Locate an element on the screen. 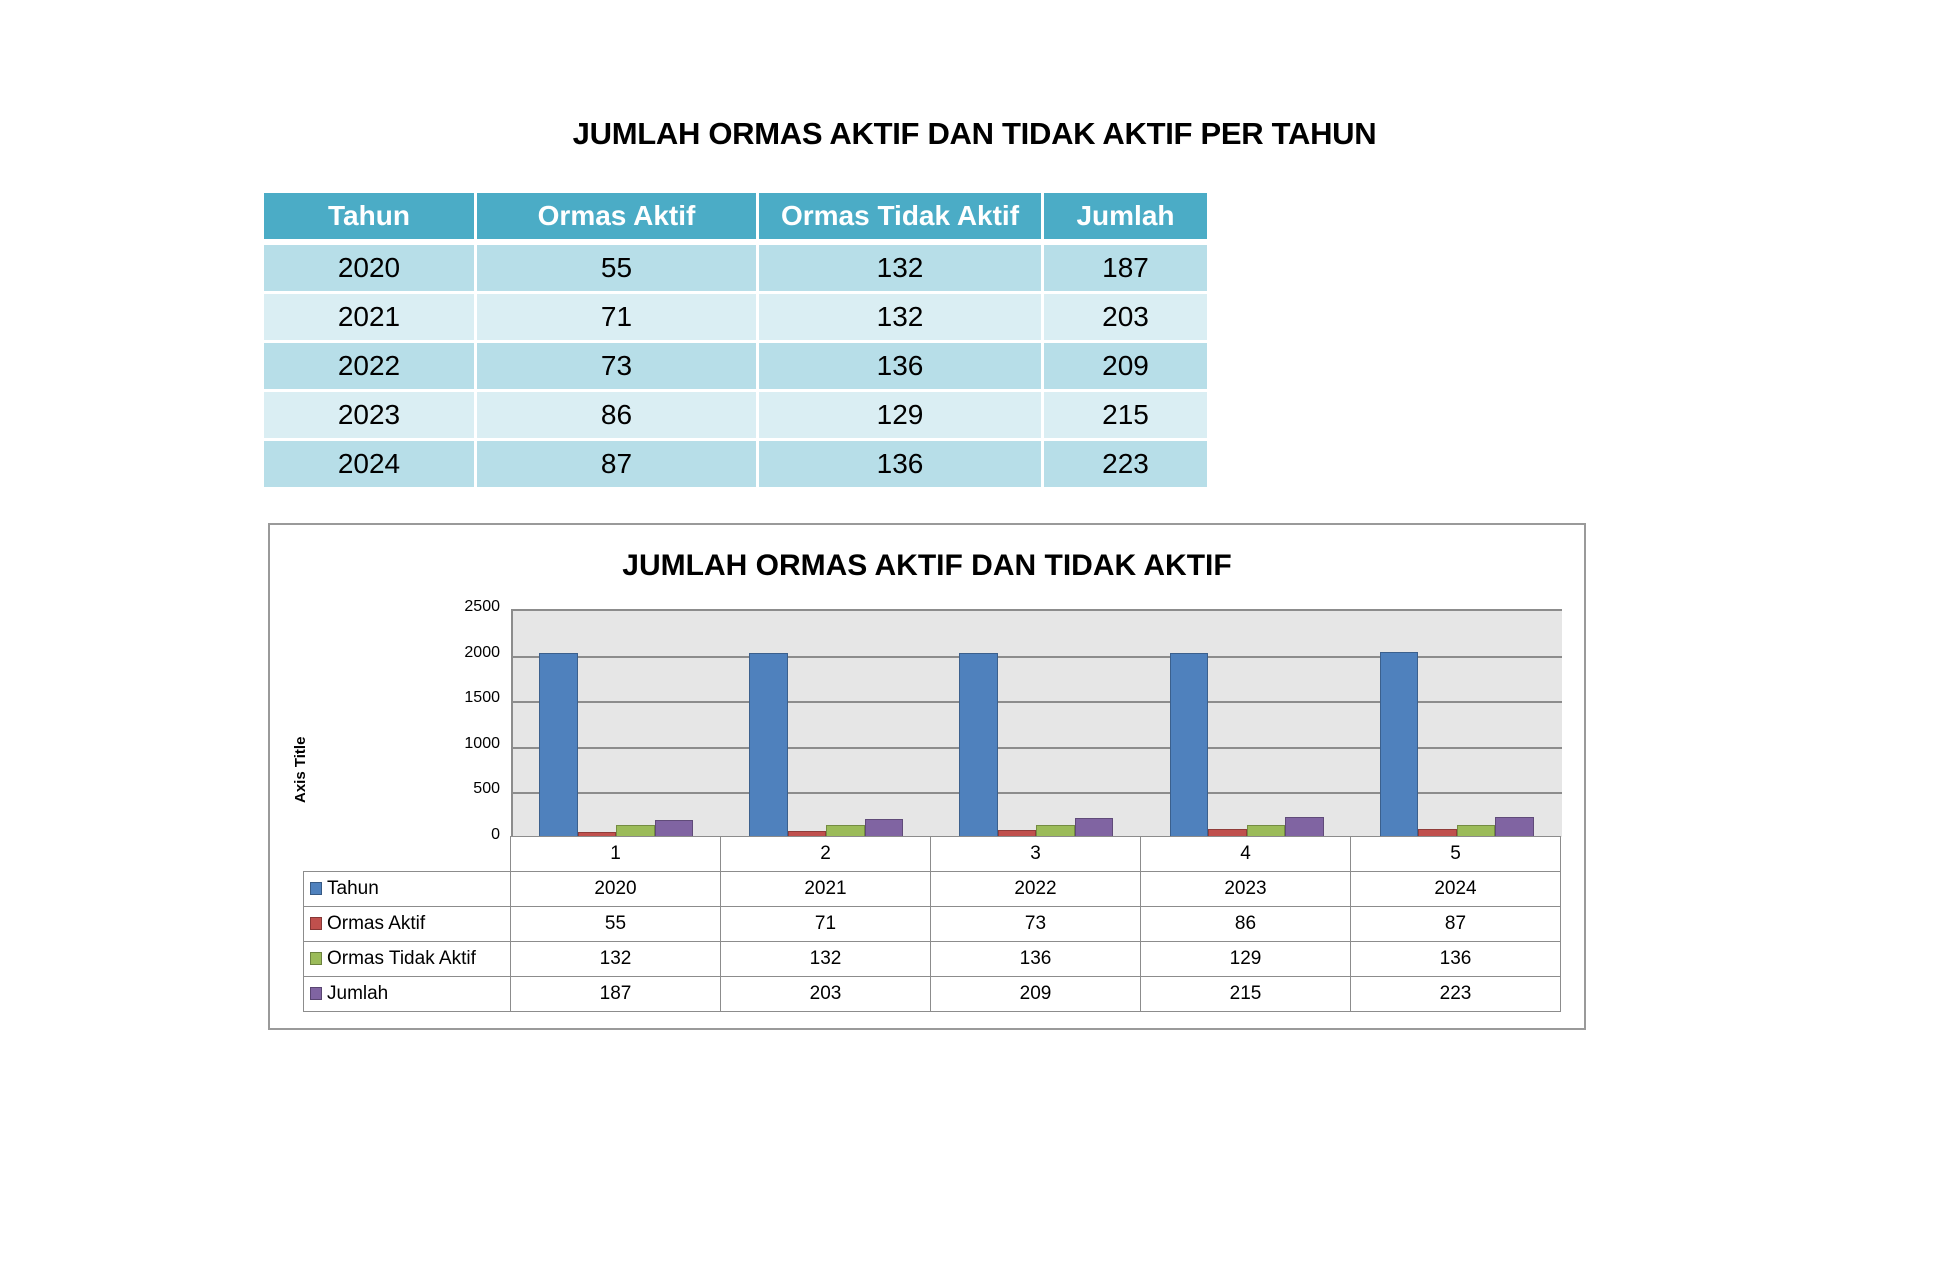  table-row: 2021 71 132 203 is located at coordinates (735, 318).